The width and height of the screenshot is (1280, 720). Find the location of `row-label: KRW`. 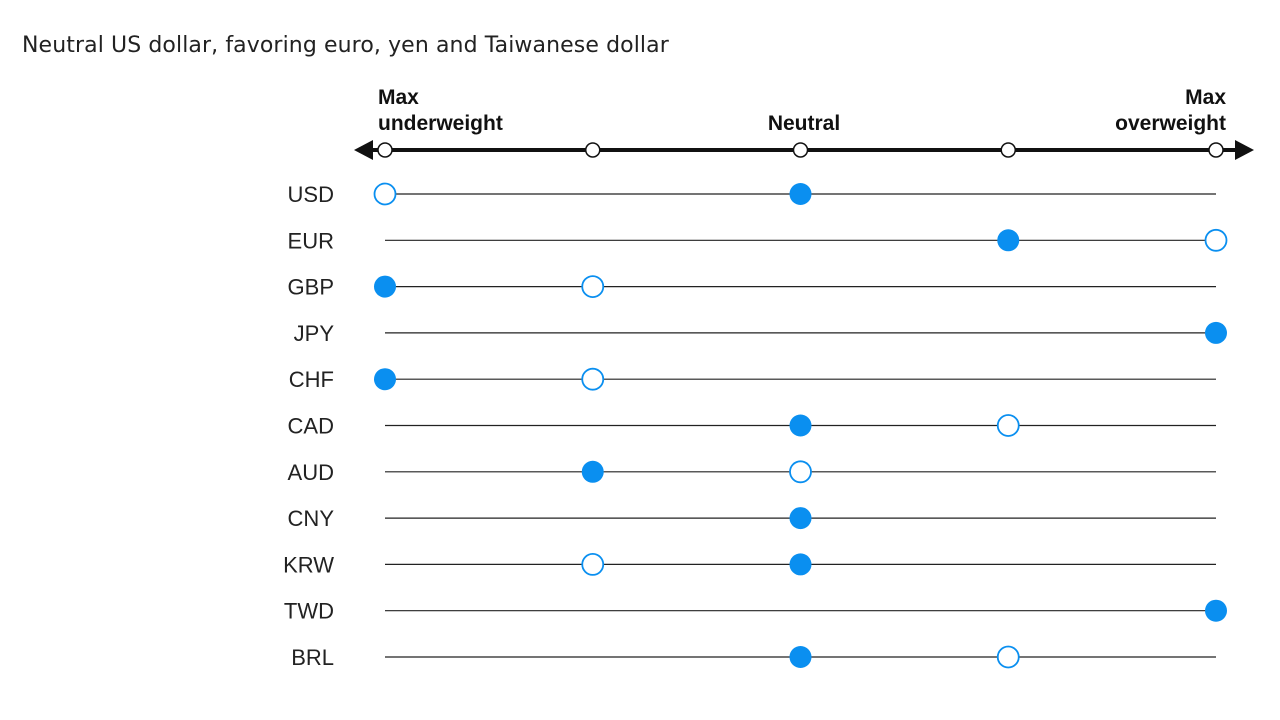

row-label: KRW is located at coordinates (308, 564).